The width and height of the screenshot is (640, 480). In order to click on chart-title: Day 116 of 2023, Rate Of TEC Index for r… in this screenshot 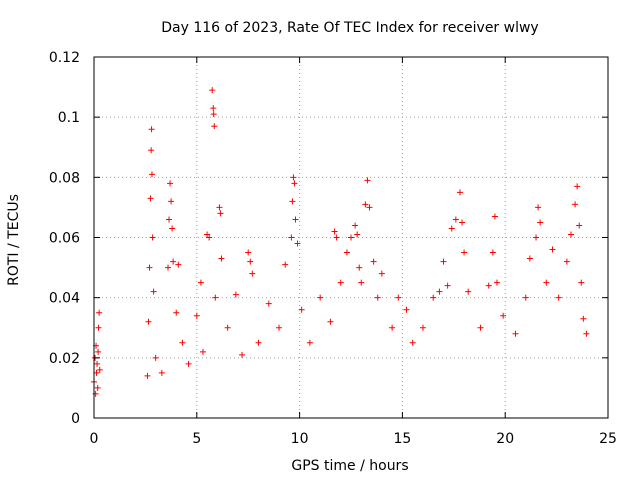, I will do `click(349, 28)`.